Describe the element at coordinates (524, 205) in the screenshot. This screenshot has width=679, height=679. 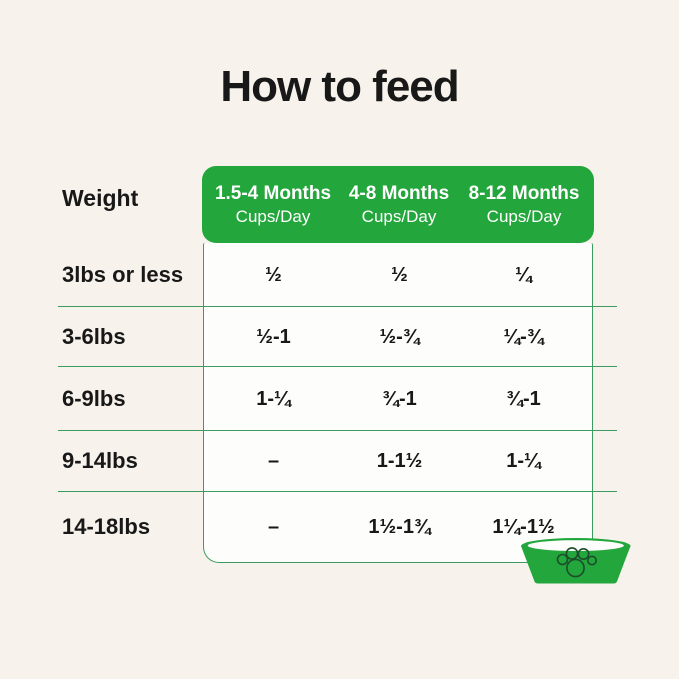
I see `column-header-3: 8-12 Months Cups/Day` at that location.